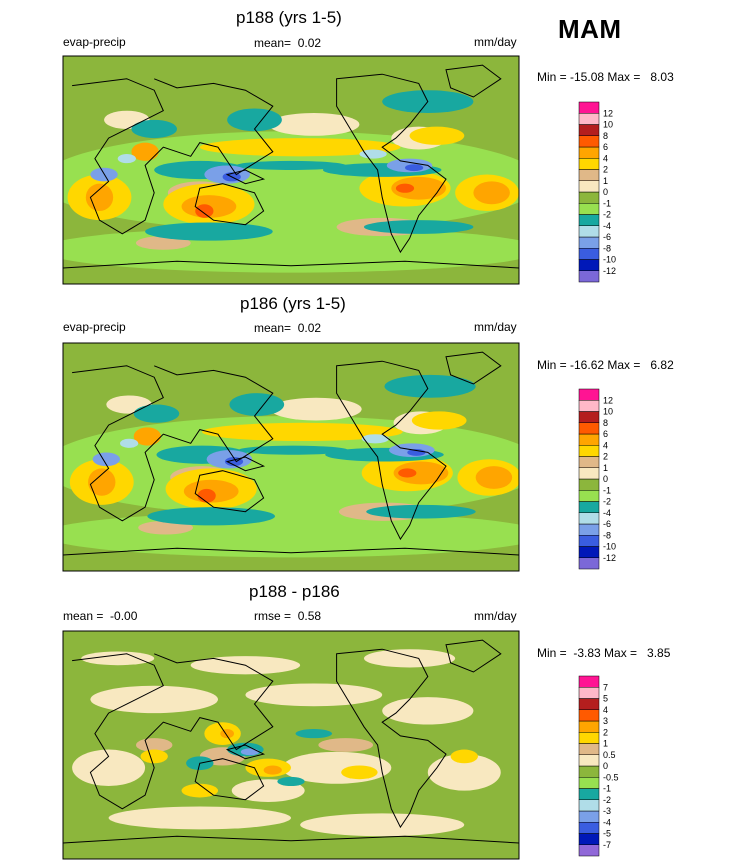  I want to click on panel2-stat-label: mean=, so click(273, 328).